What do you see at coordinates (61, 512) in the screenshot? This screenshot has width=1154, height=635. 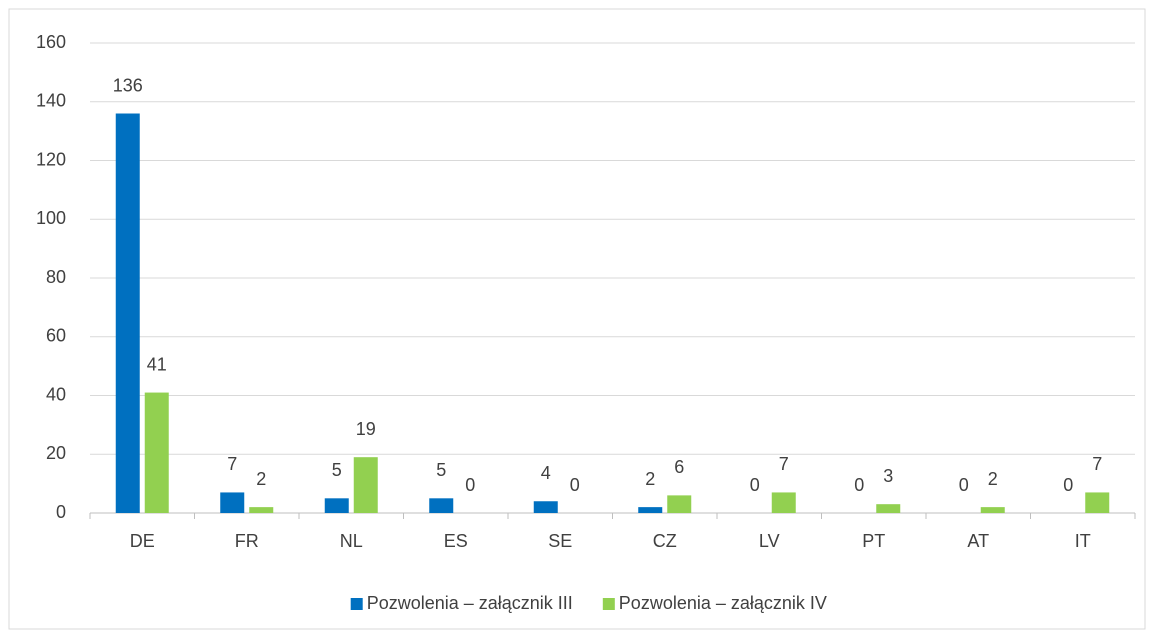 I see `y-tick-label: 0` at bounding box center [61, 512].